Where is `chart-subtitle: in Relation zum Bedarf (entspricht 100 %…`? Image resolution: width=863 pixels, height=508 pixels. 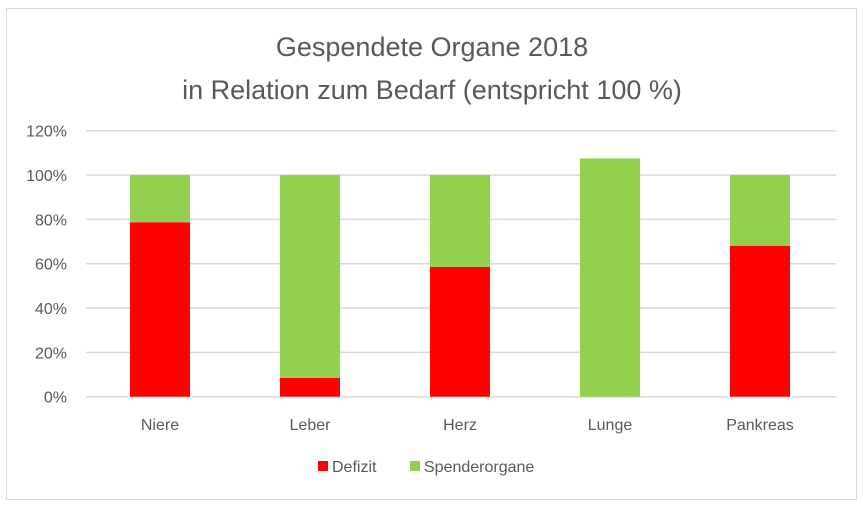
chart-subtitle: in Relation zum Bedarf (entspricht 100 %… is located at coordinates (432, 90).